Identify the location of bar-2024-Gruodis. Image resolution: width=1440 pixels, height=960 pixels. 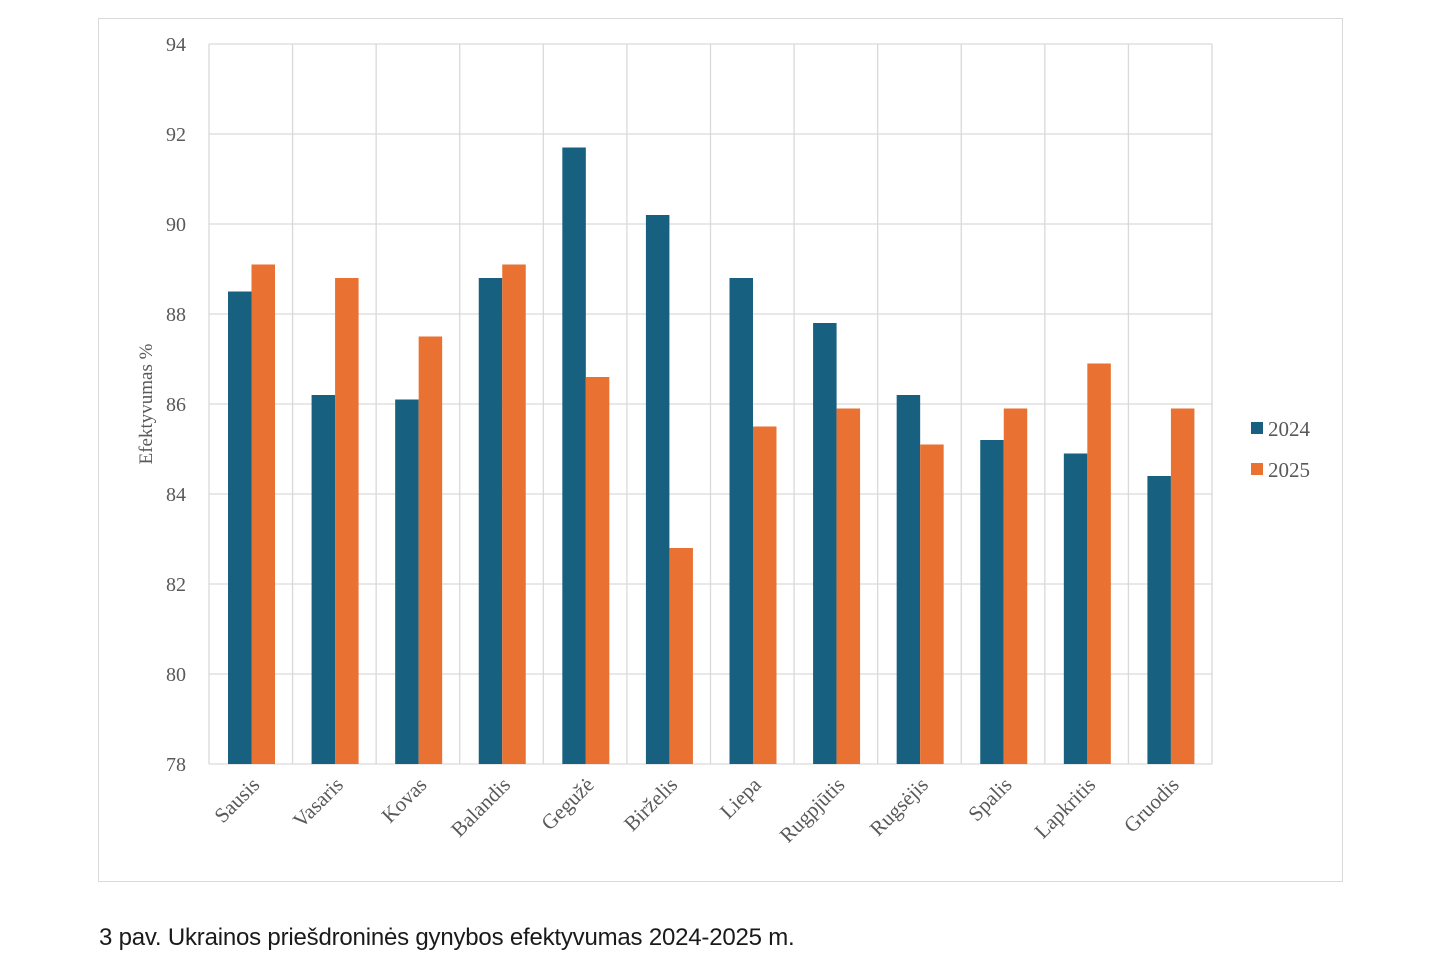
(1159, 620).